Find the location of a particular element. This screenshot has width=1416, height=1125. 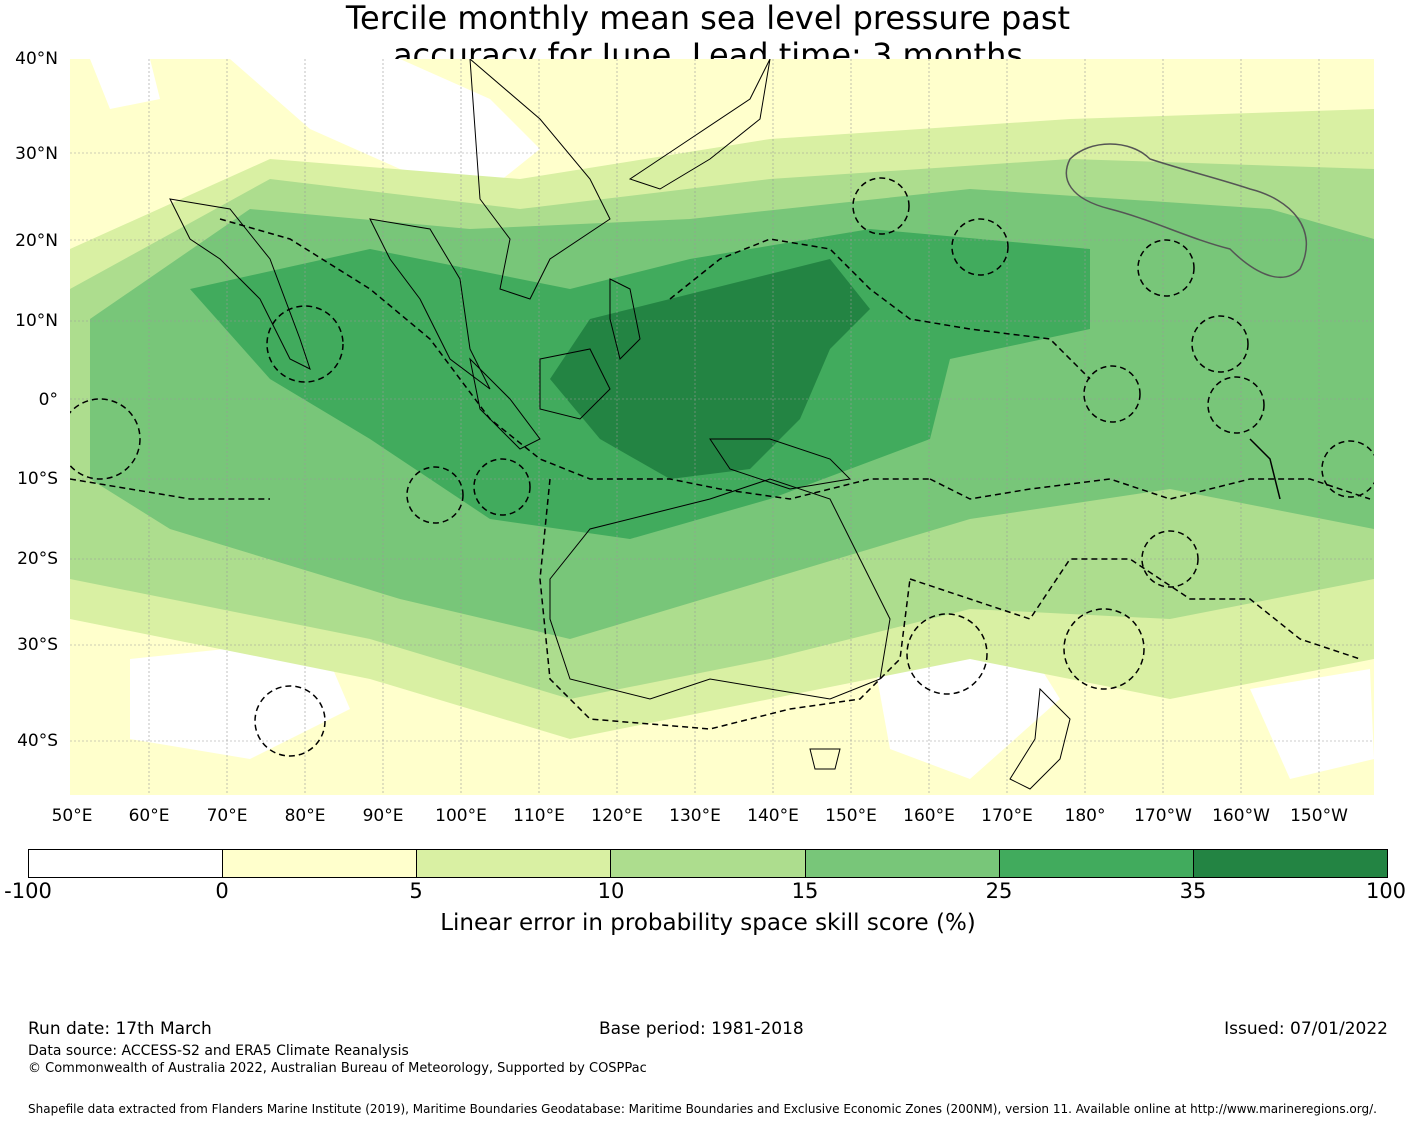

colorbar-tick: 35 is located at coordinates (1193, 891).